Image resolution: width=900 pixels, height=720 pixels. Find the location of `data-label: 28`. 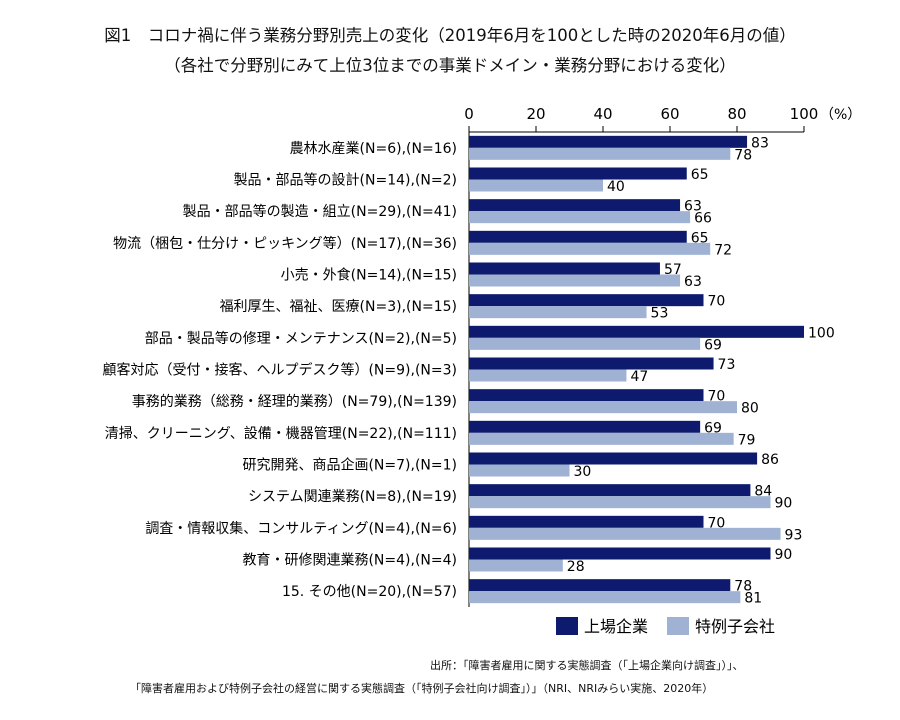

data-label: 28 is located at coordinates (576, 567).